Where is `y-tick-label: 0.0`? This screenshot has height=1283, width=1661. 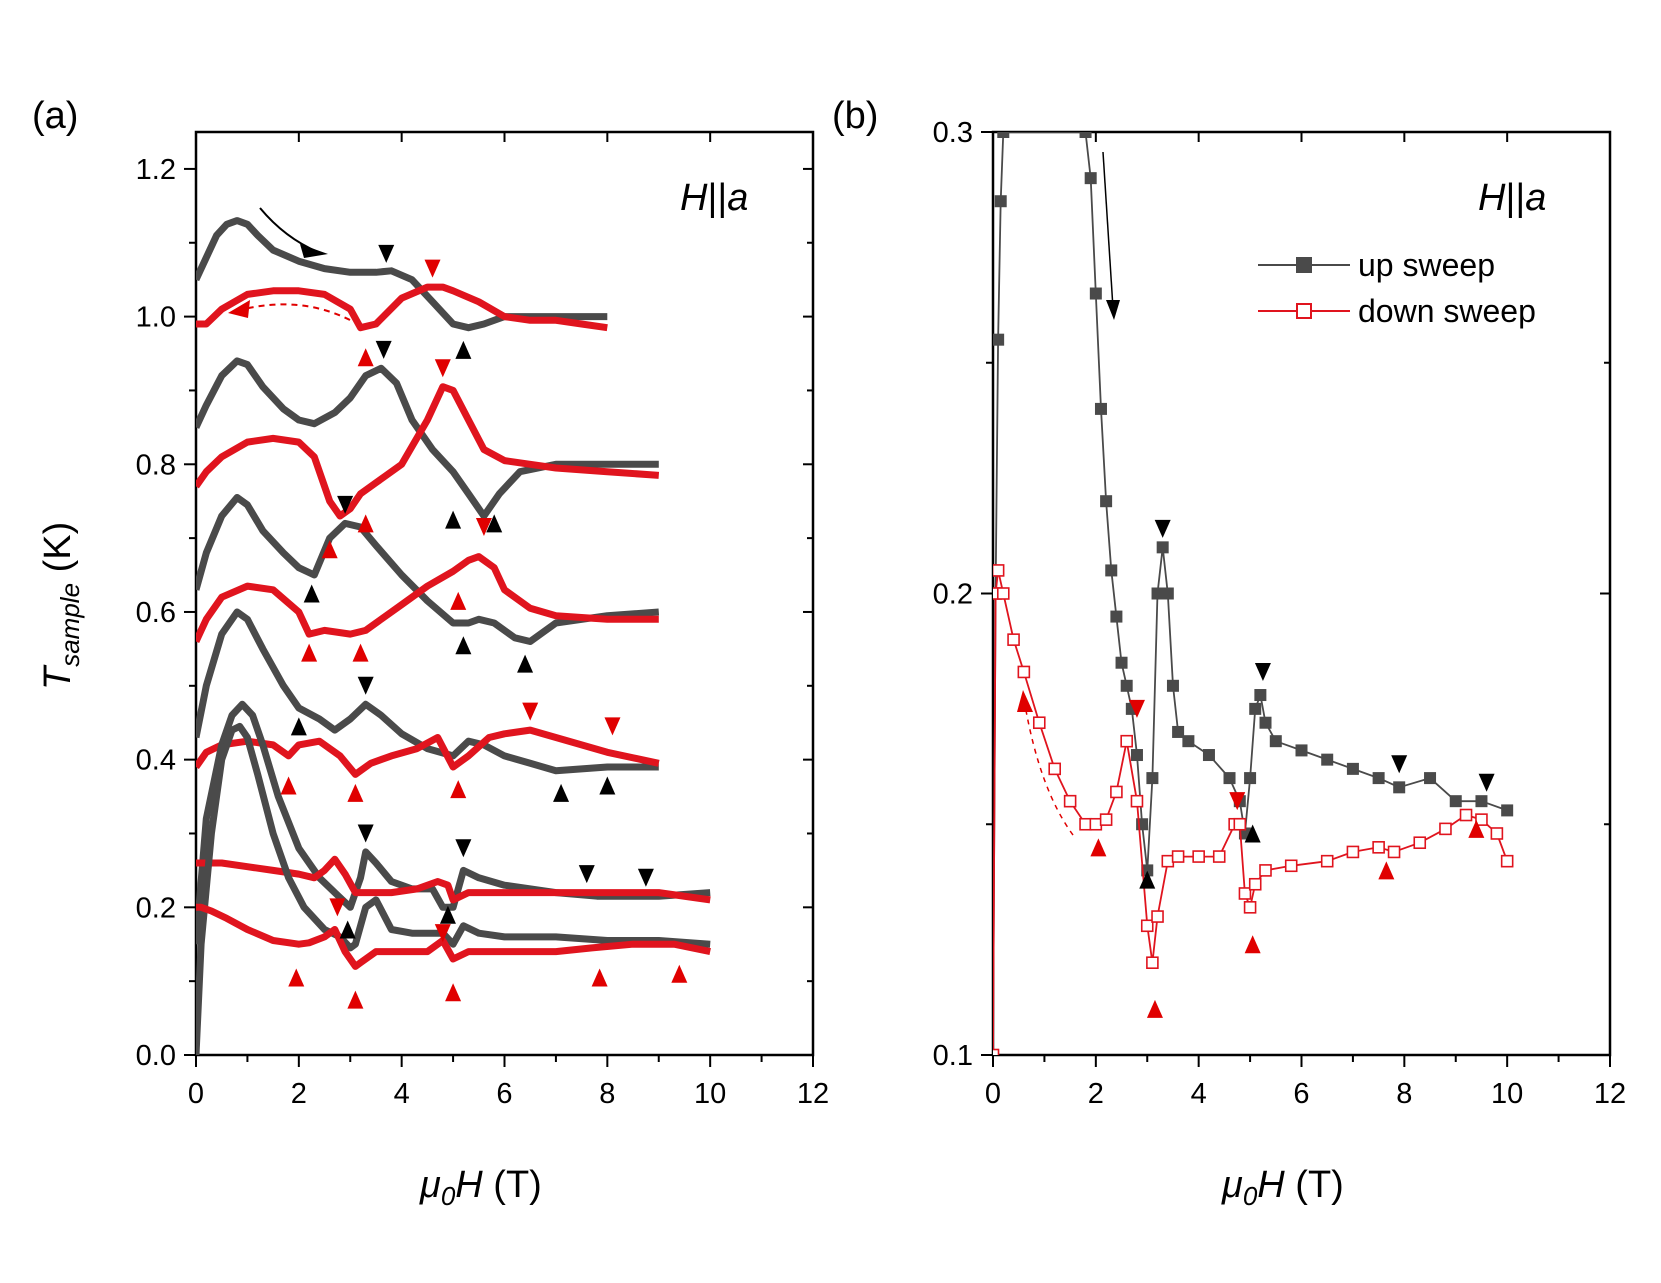 y-tick-label: 0.0 is located at coordinates (156, 1056).